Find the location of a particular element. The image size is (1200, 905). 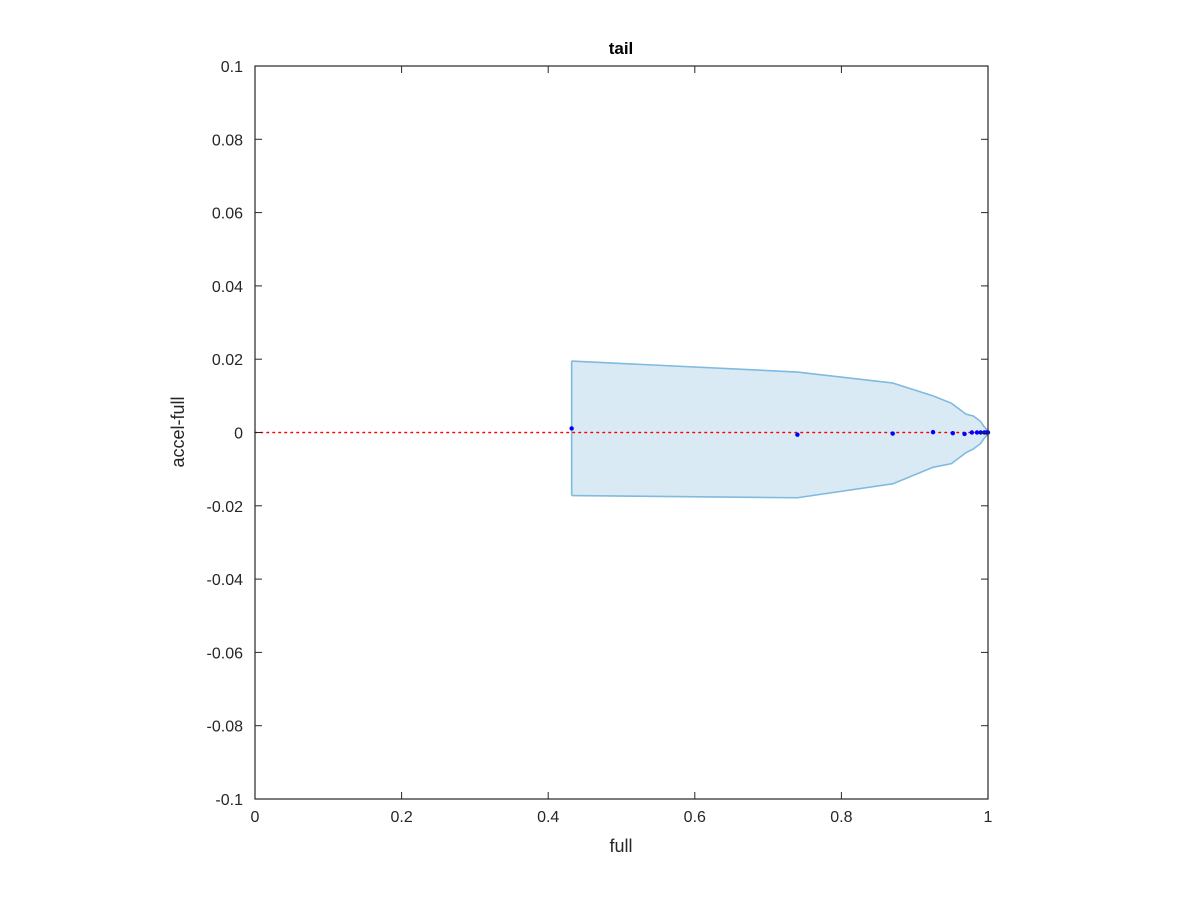

y-tick-label-0: 0.1 is located at coordinates (232, 67).